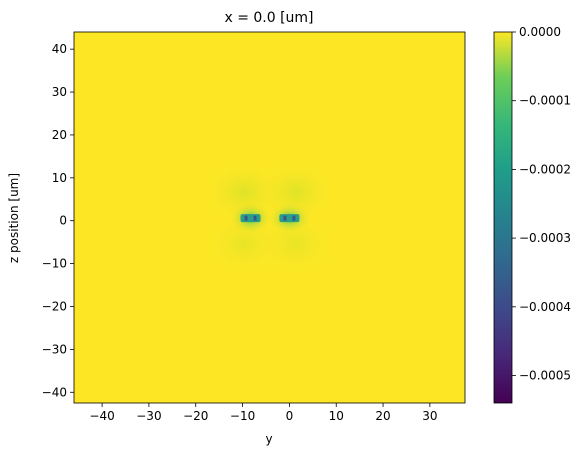  What do you see at coordinates (14, 218) in the screenshot?
I see `y-axis-label: z position [um]` at bounding box center [14, 218].